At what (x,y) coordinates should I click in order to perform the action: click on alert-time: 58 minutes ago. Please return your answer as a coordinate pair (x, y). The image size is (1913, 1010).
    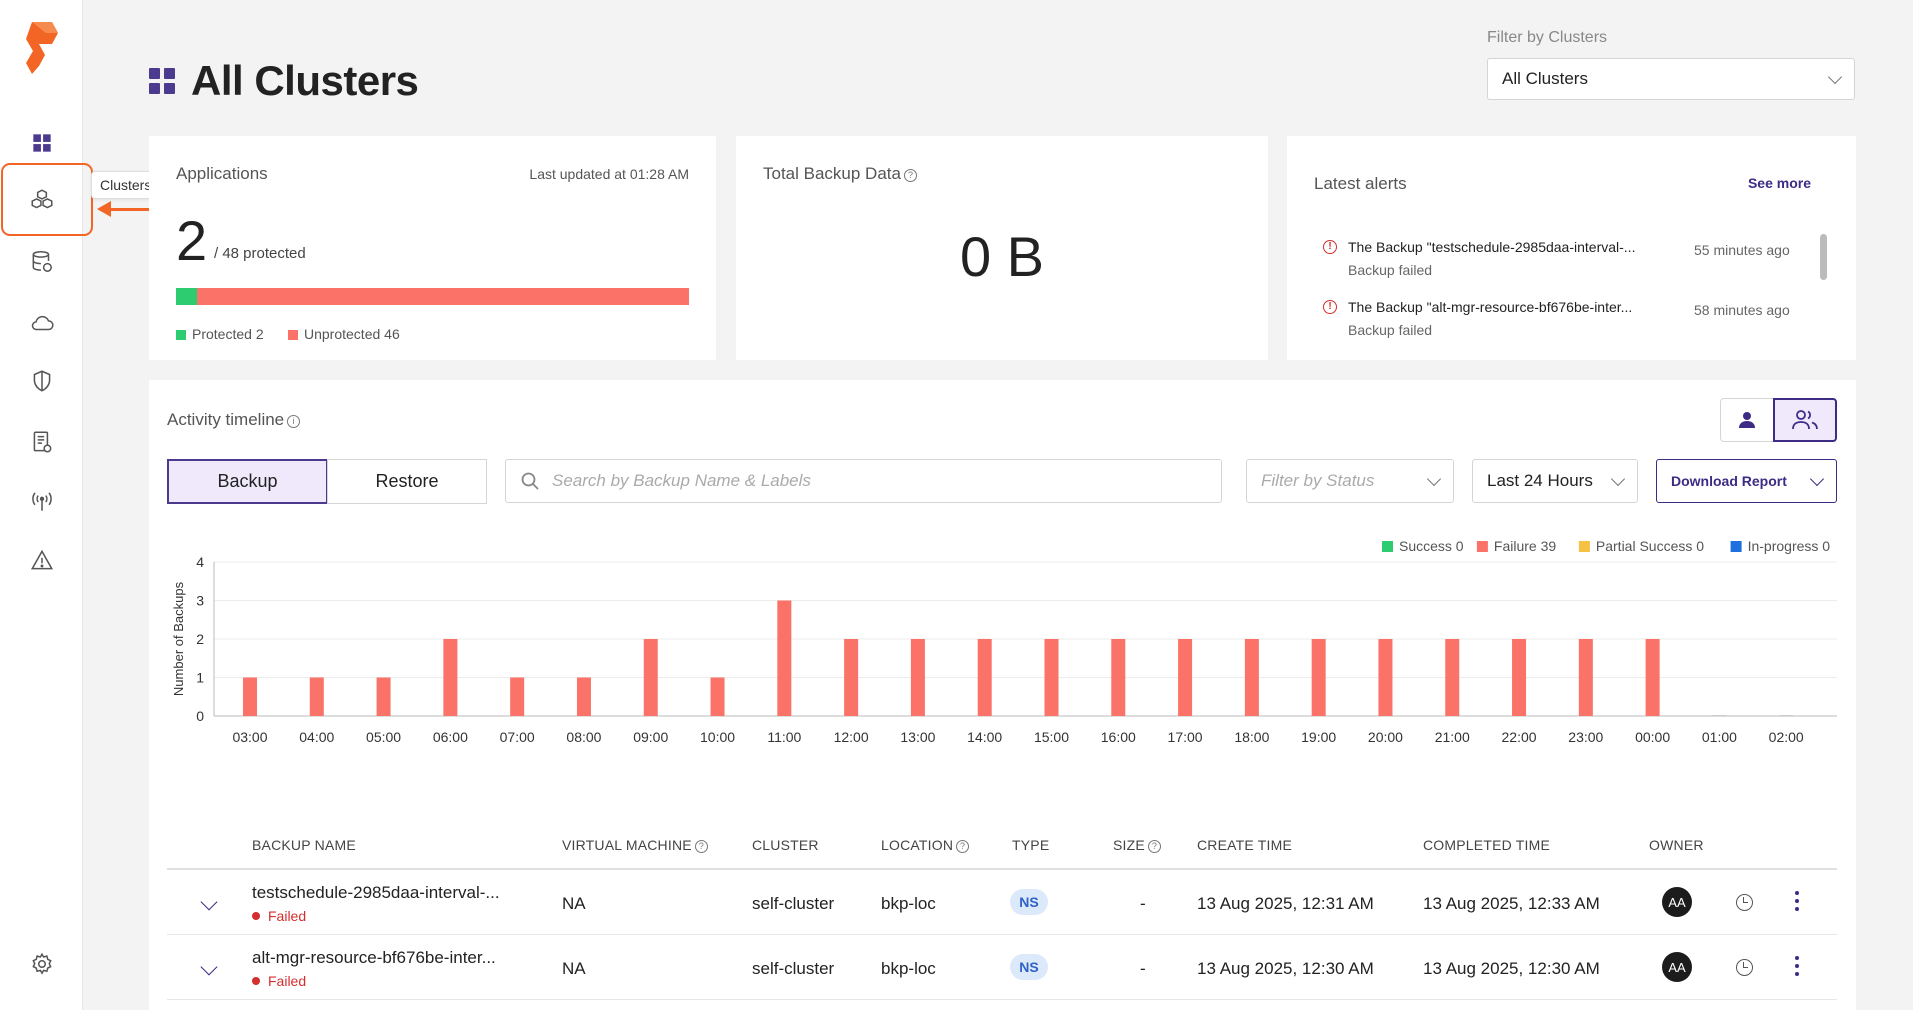
    Looking at the image, I should click on (1742, 310).